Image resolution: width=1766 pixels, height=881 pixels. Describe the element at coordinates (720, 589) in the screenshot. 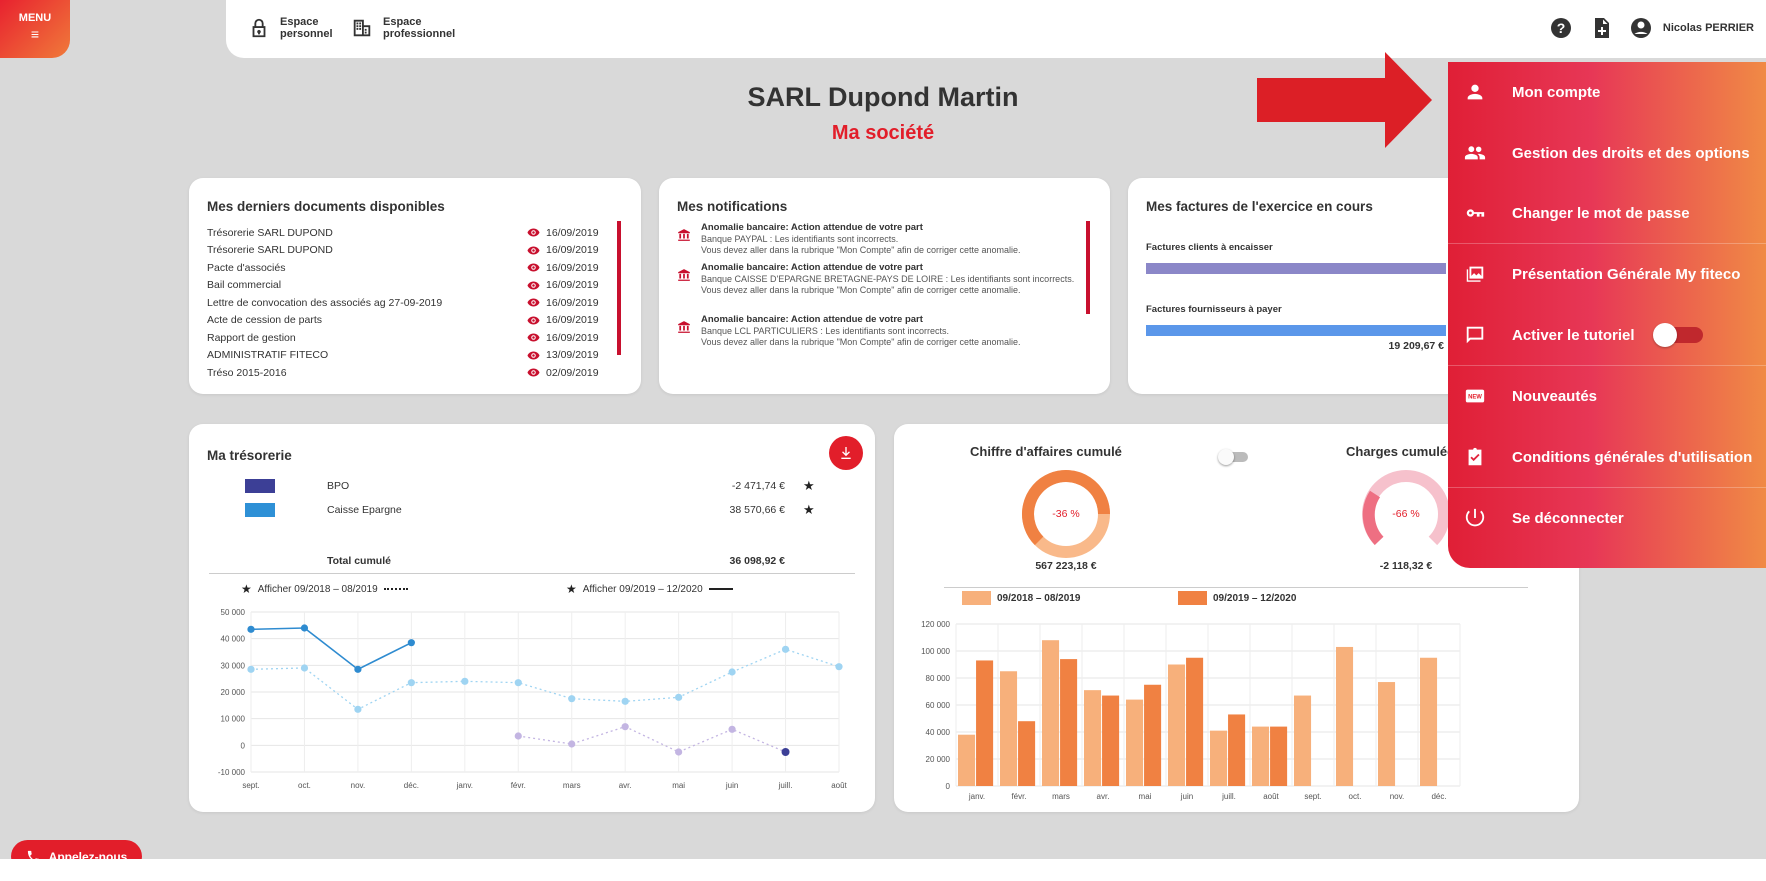

I see `solid-line-swatch` at that location.